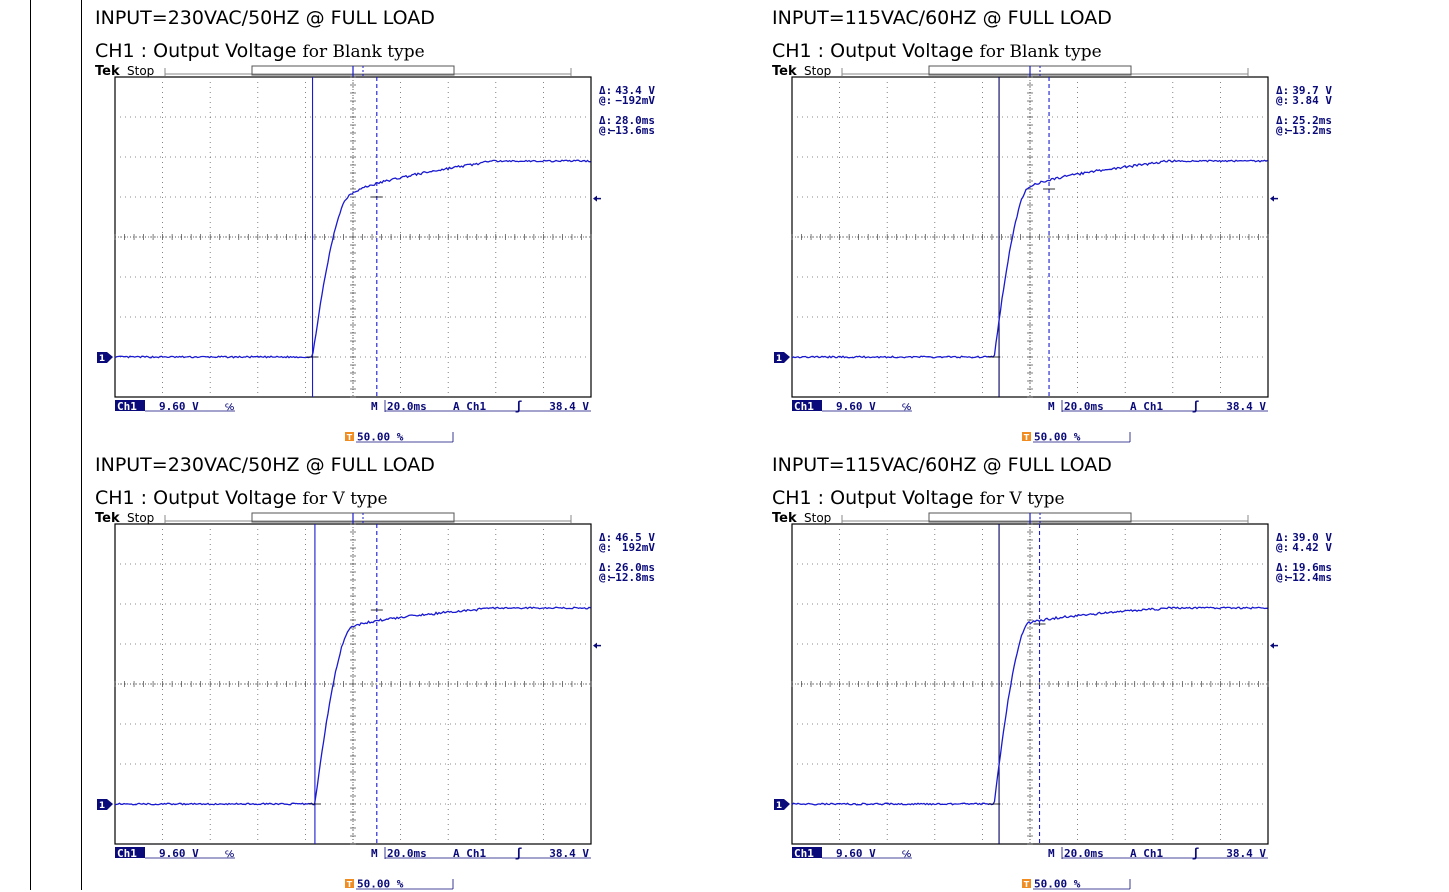 This screenshot has width=1449, height=892. I want to click on panel-heading: INPUT=230VAC/50HZ @ FULL LOAD, so click(265, 465).